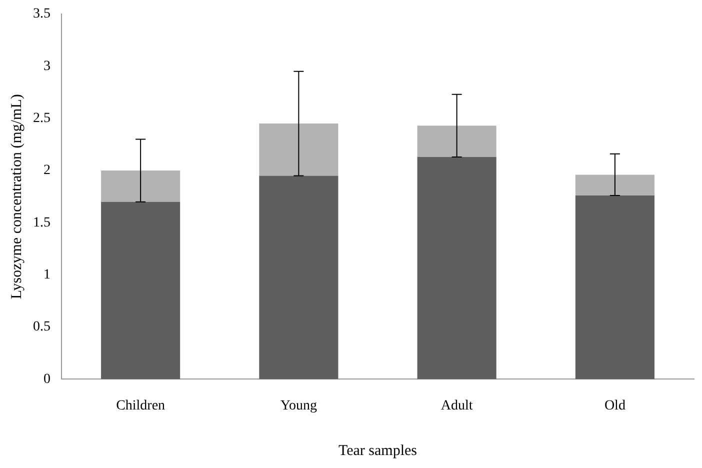 The height and width of the screenshot is (468, 702). I want to click on x-tick-label: Adult, so click(456, 406).